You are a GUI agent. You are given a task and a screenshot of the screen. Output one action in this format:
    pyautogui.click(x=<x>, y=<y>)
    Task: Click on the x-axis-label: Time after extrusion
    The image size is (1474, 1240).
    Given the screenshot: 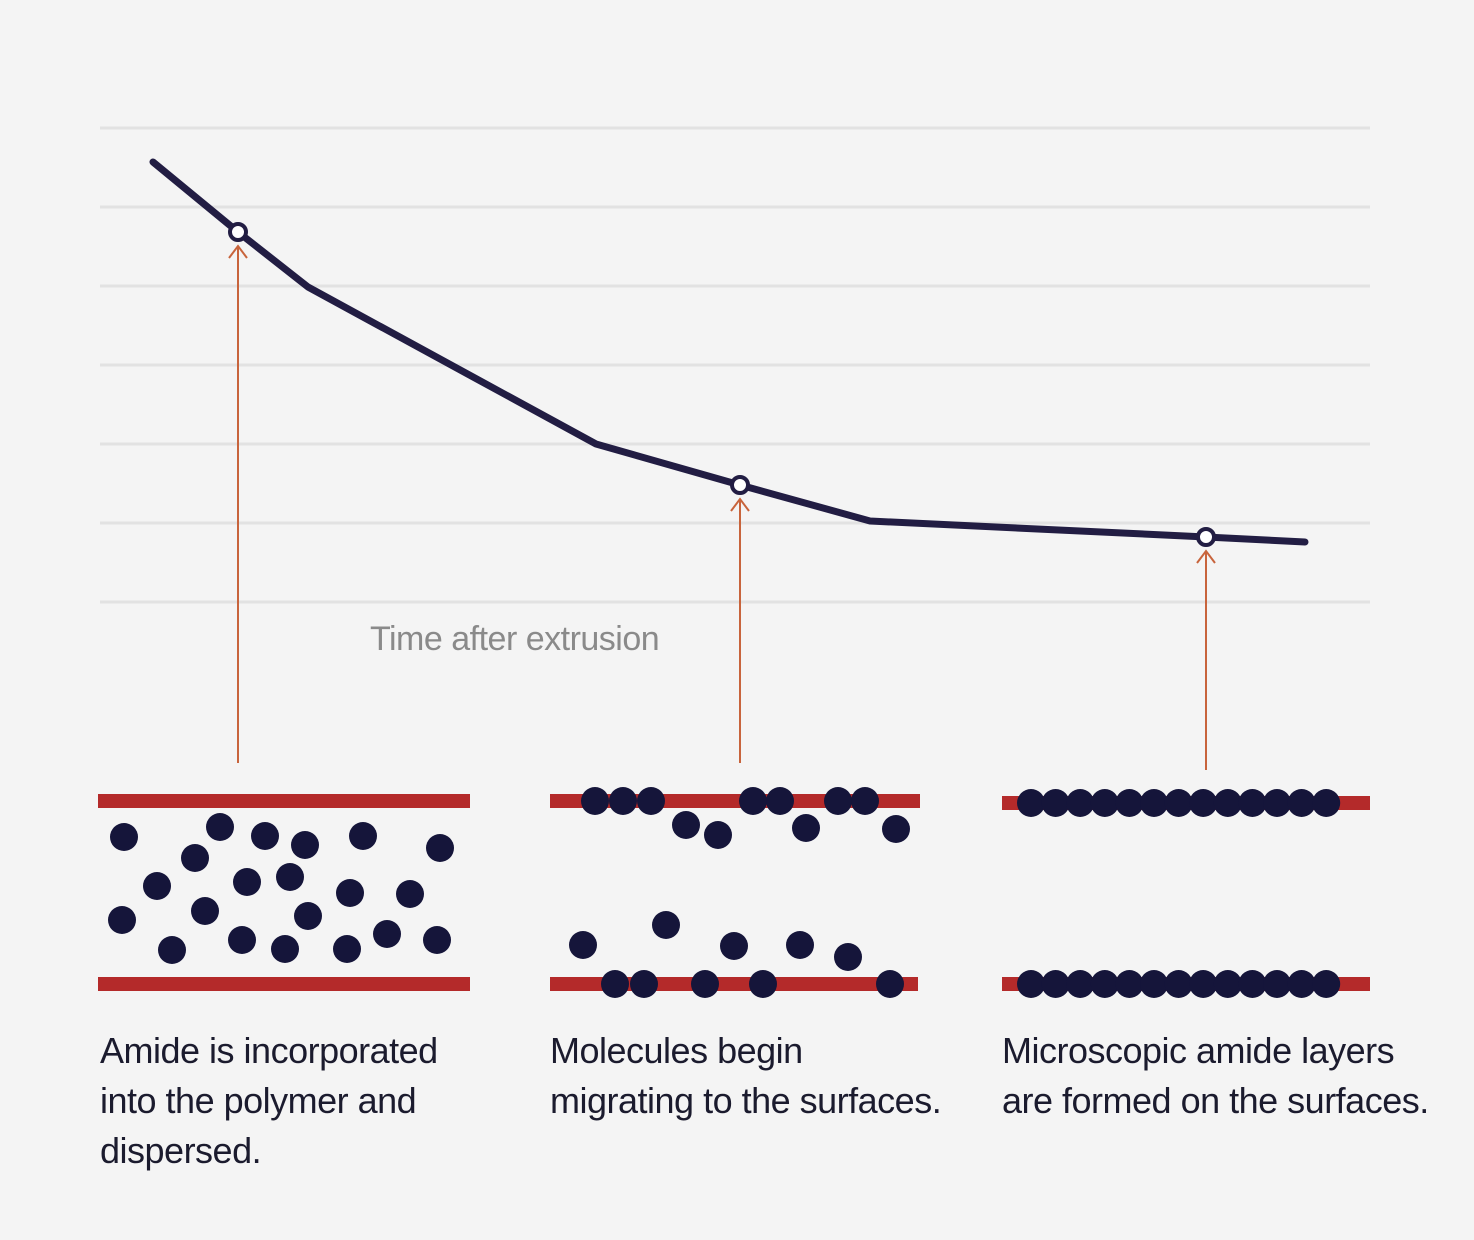 What is the action you would take?
    pyautogui.click(x=515, y=639)
    